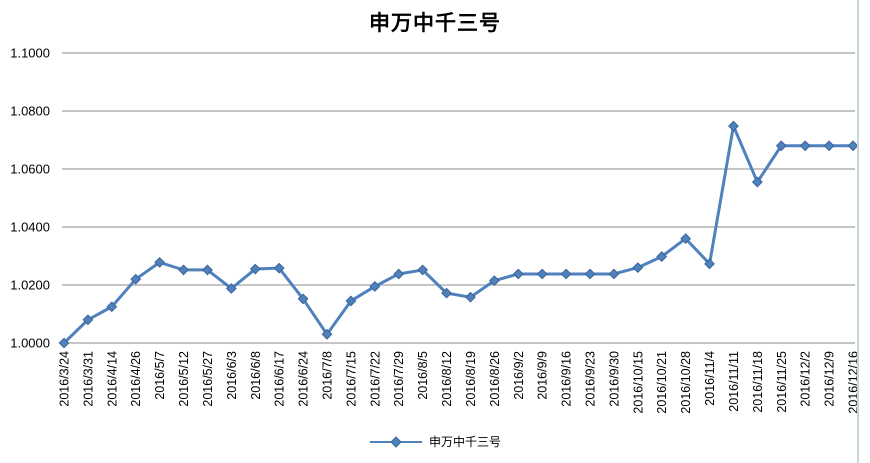 This screenshot has width=870, height=463. I want to click on x-axis-tick-label: 2016/3/31, so click(88, 379).